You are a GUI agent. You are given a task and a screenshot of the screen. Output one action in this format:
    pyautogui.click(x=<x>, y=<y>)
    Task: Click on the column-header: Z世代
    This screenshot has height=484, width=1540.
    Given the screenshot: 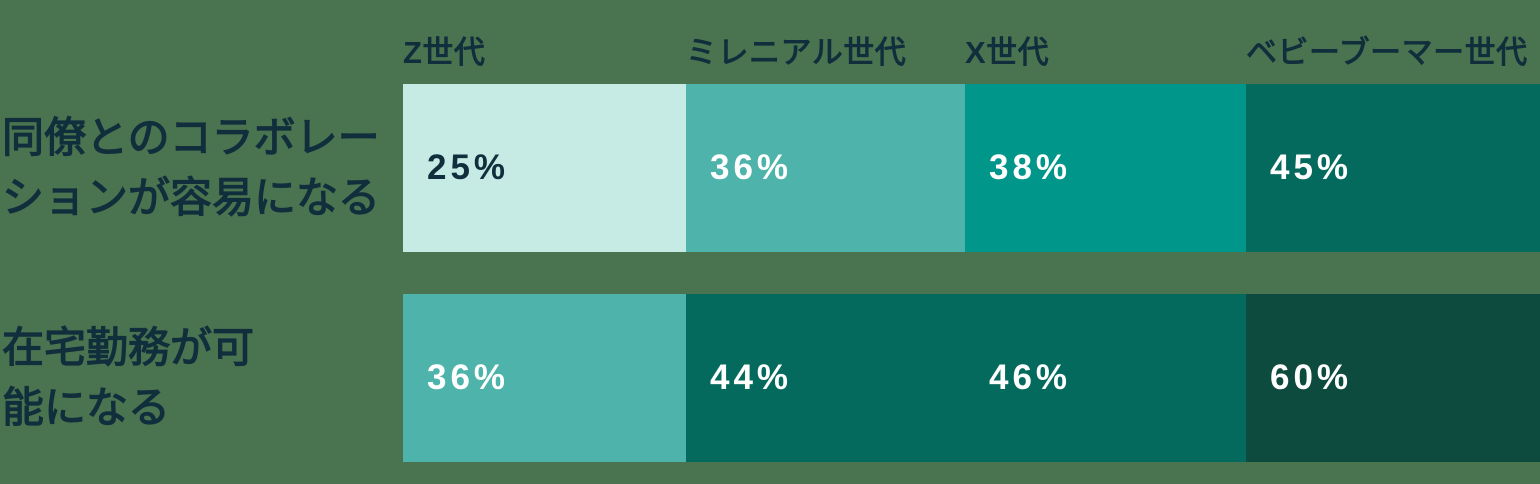 What is the action you would take?
    pyautogui.click(x=444, y=52)
    